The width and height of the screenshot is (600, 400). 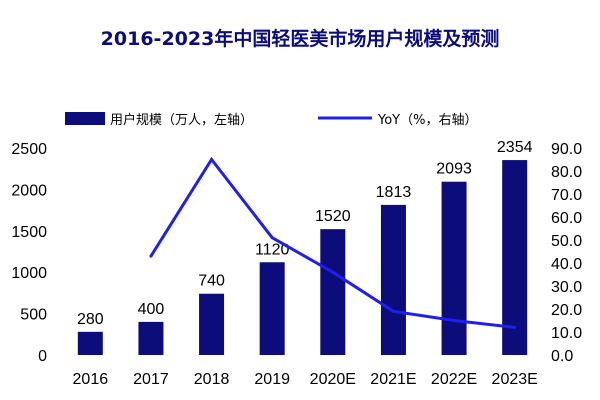 I want to click on left-axis-tick-label: 500, so click(x=33, y=315).